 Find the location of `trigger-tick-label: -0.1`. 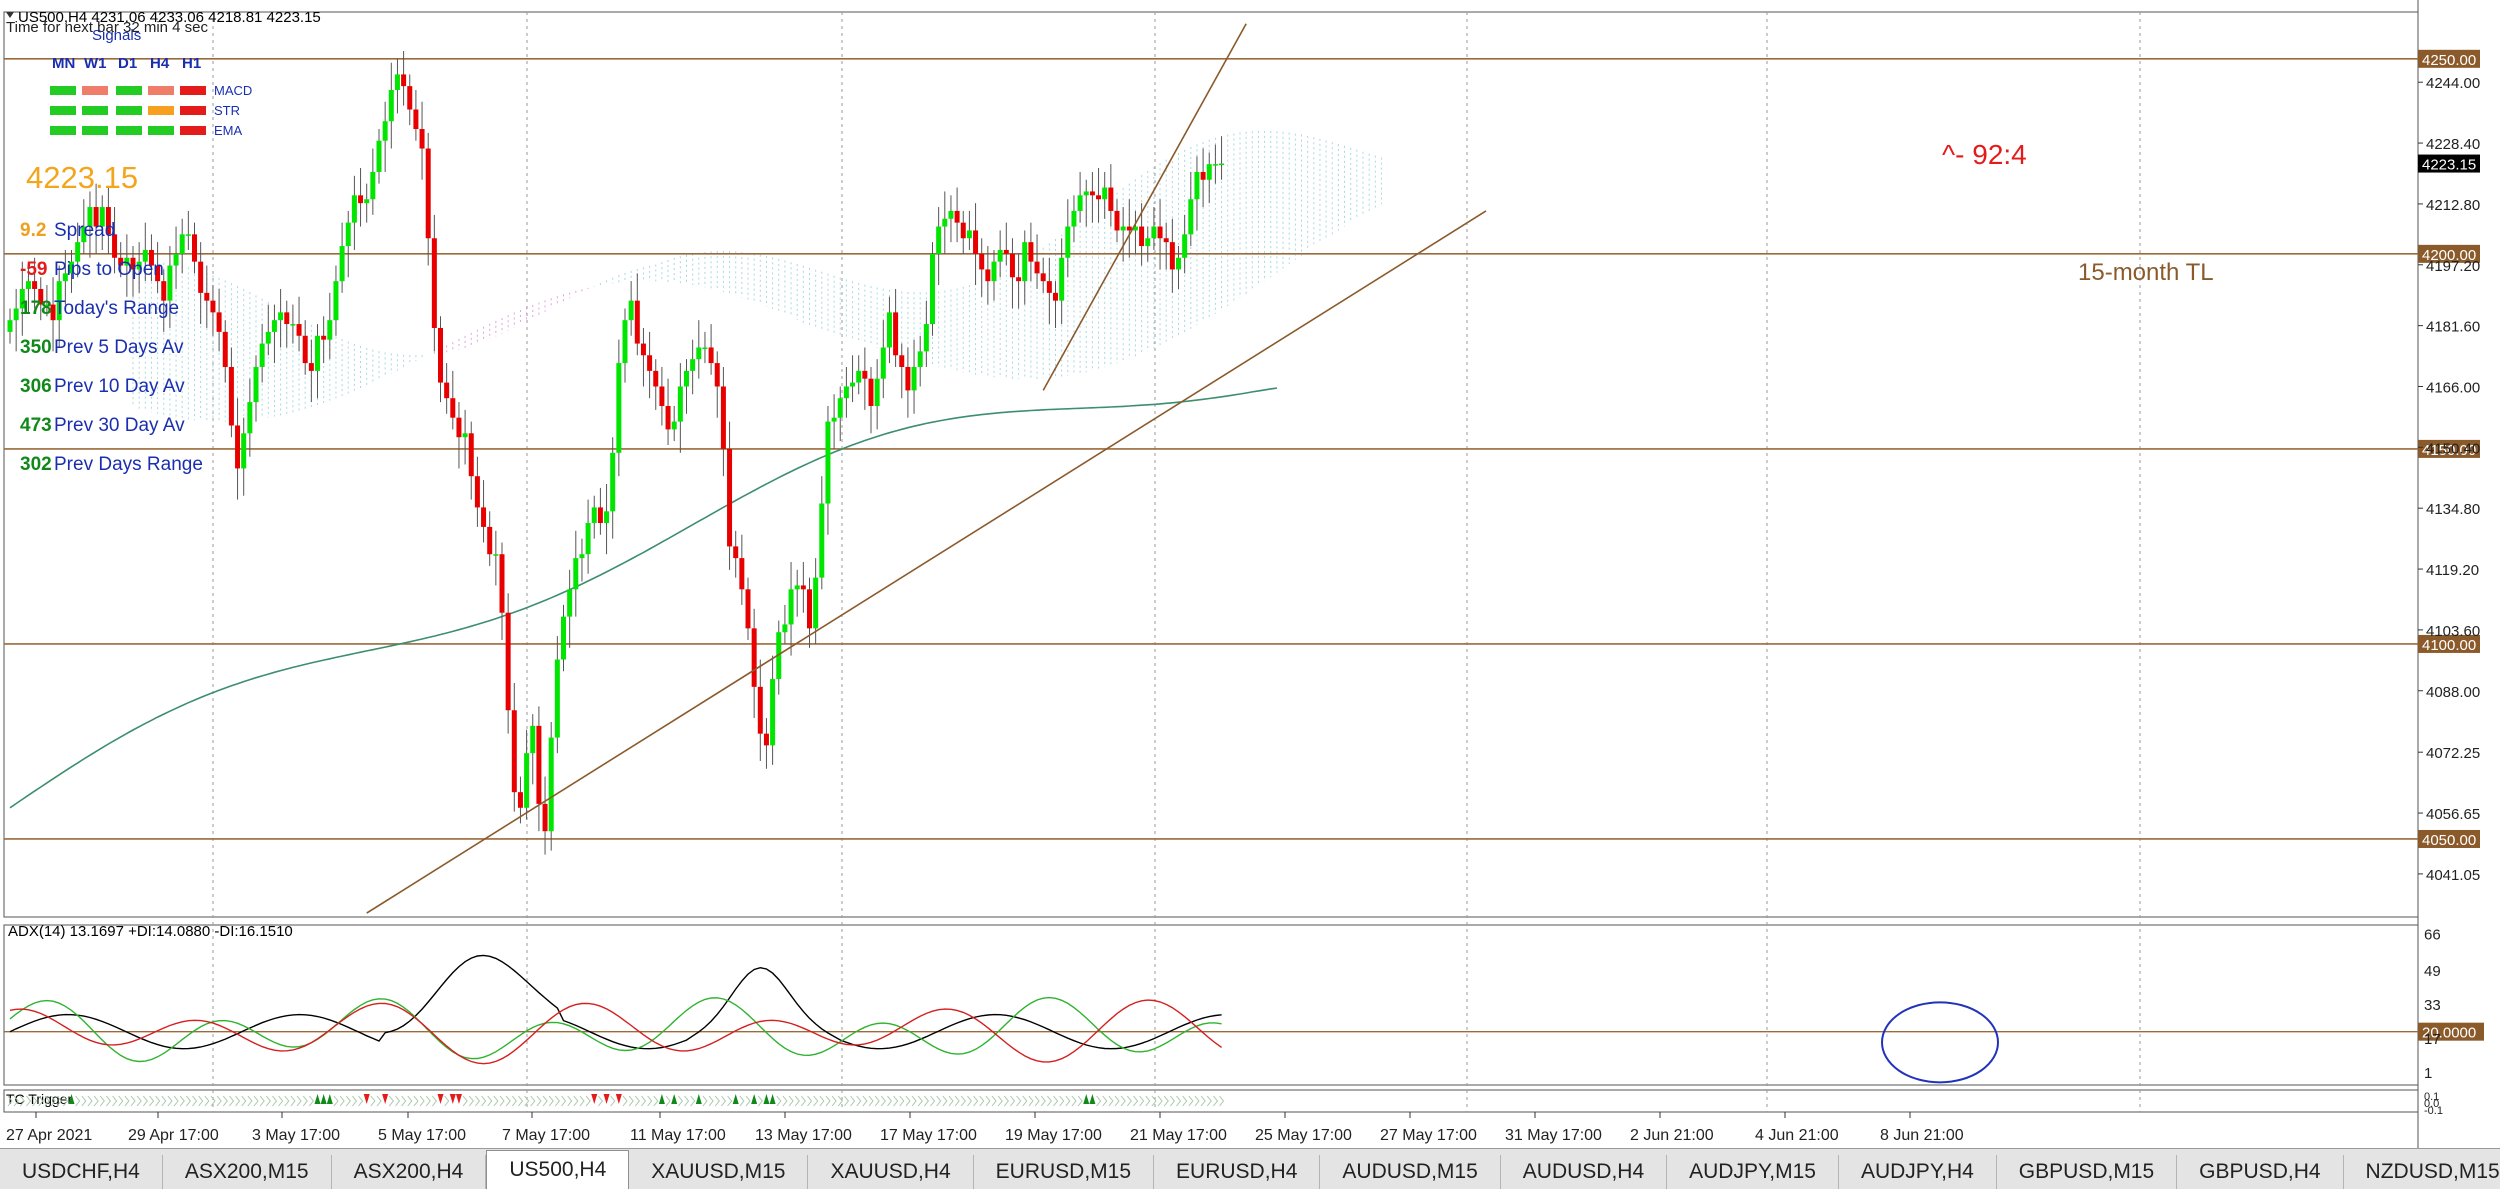

trigger-tick-label: -0.1 is located at coordinates (2433, 1111).